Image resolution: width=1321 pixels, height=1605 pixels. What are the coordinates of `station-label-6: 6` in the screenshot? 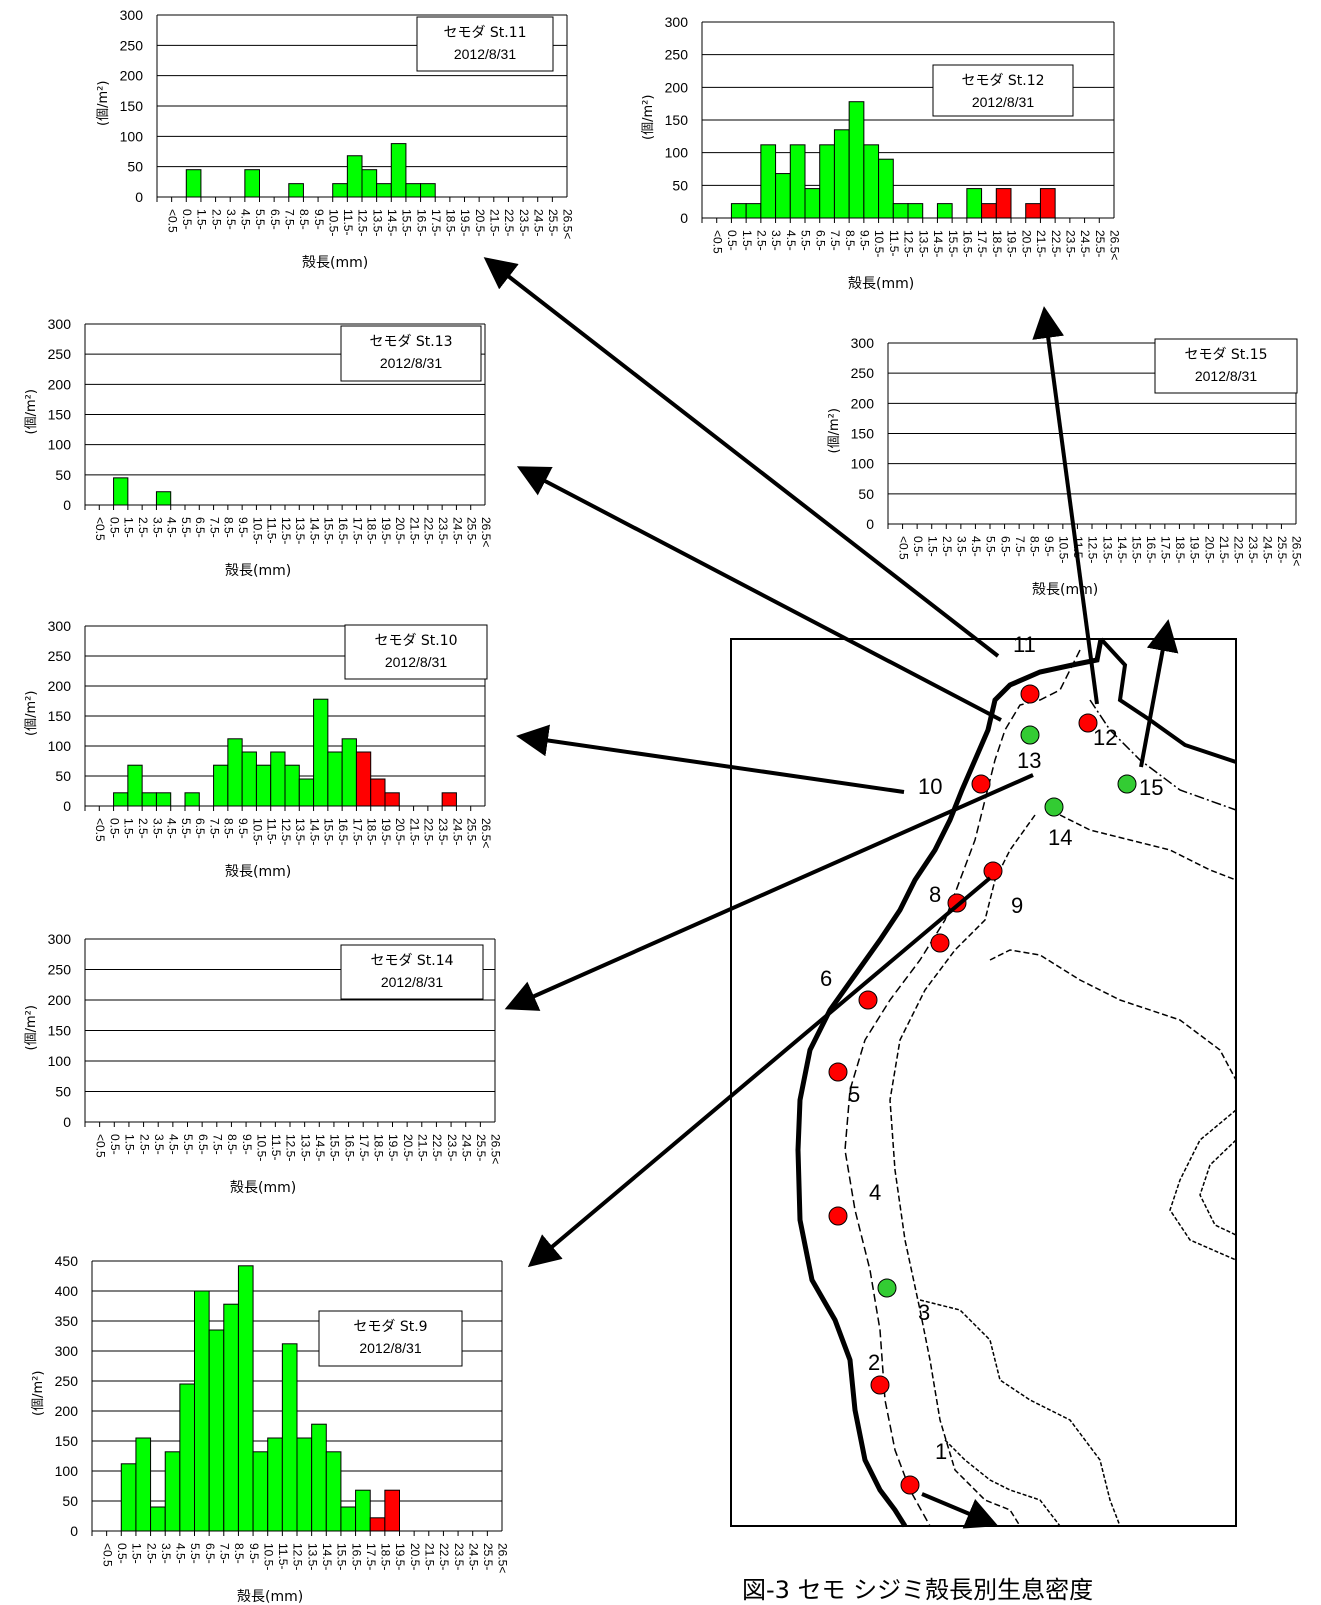 It's located at (826, 978).